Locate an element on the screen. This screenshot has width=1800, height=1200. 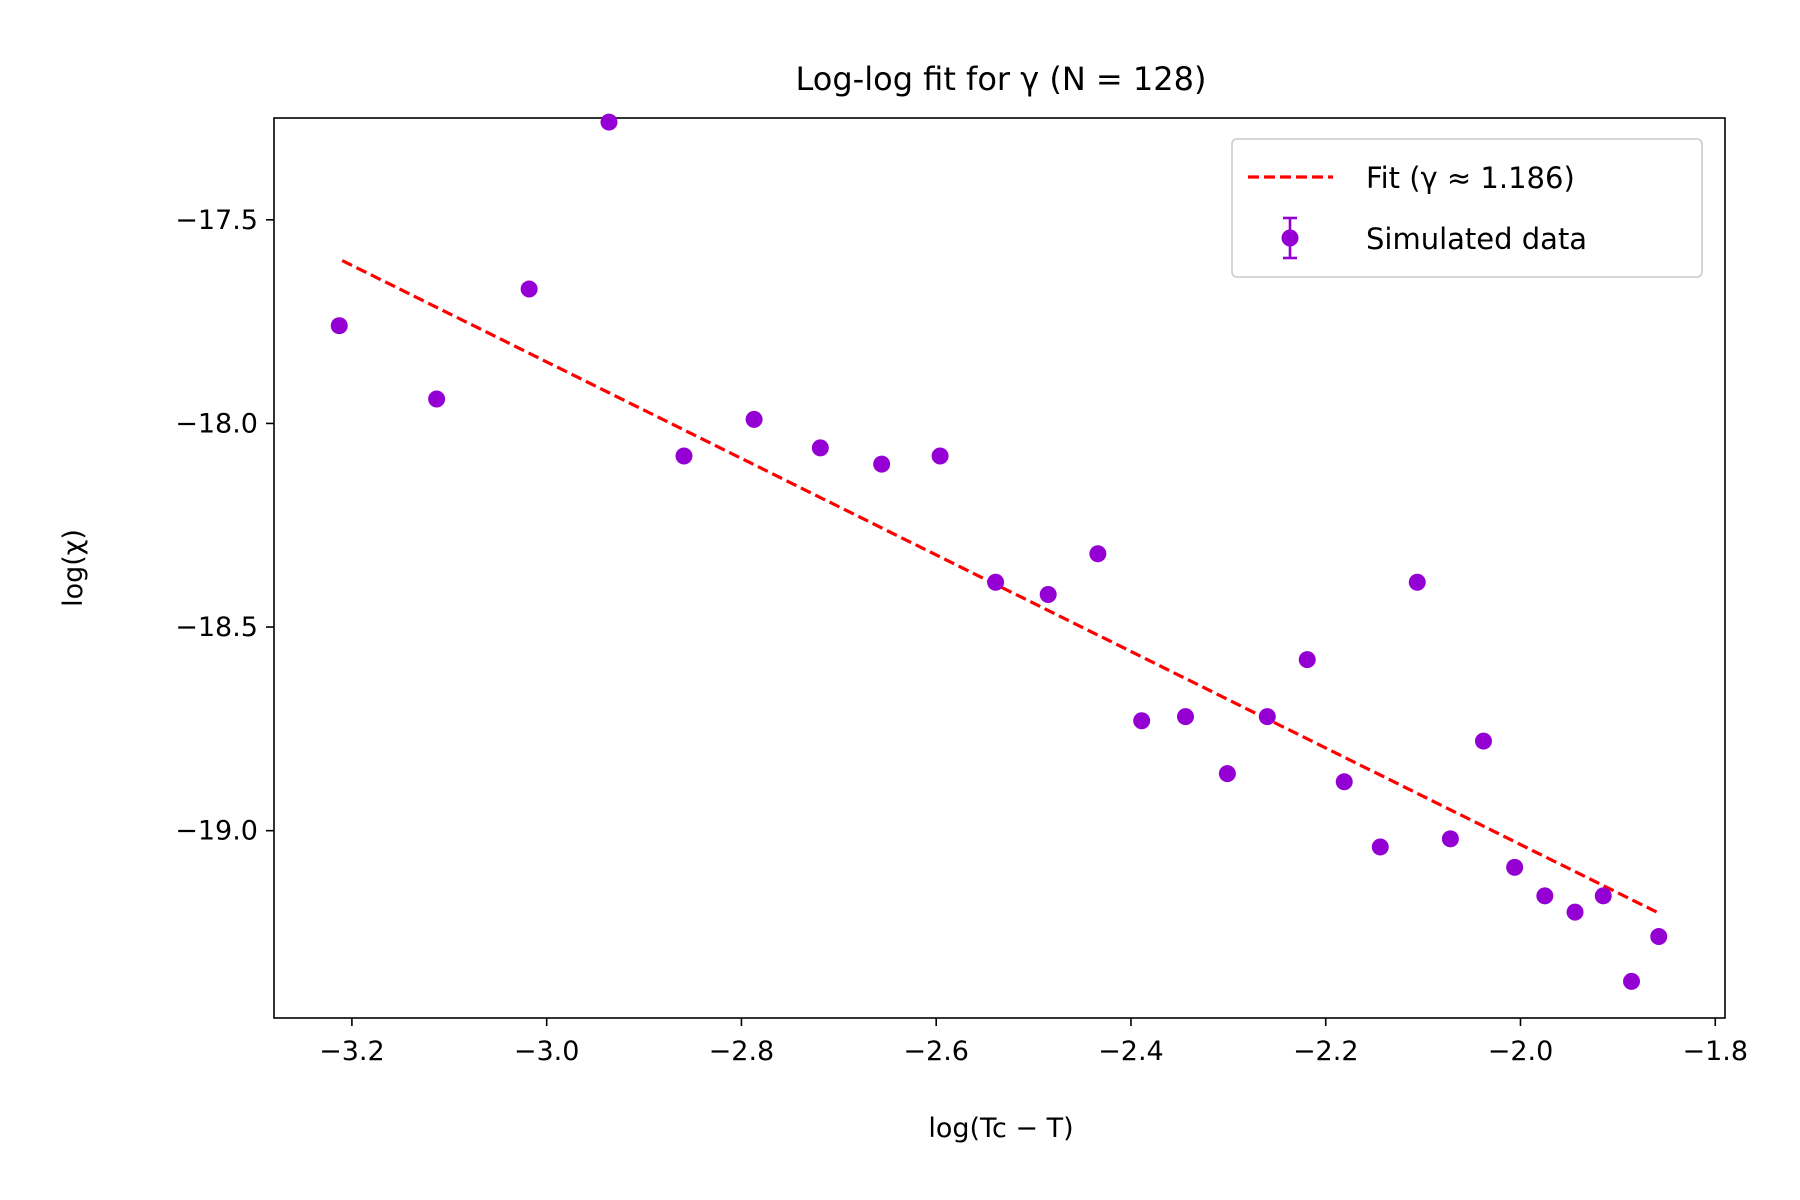
y-tick-label: −17.5 is located at coordinates (216, 220).